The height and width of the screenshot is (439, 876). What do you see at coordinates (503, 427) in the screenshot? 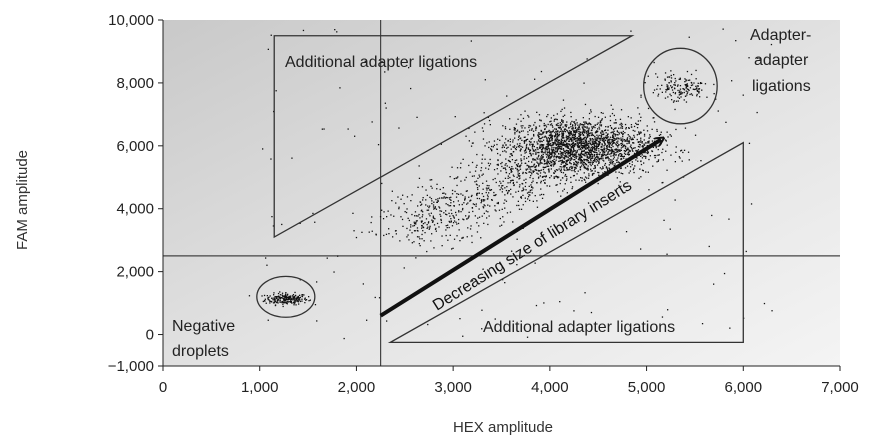
I see `x-axis-label: HEX amplitude` at bounding box center [503, 427].